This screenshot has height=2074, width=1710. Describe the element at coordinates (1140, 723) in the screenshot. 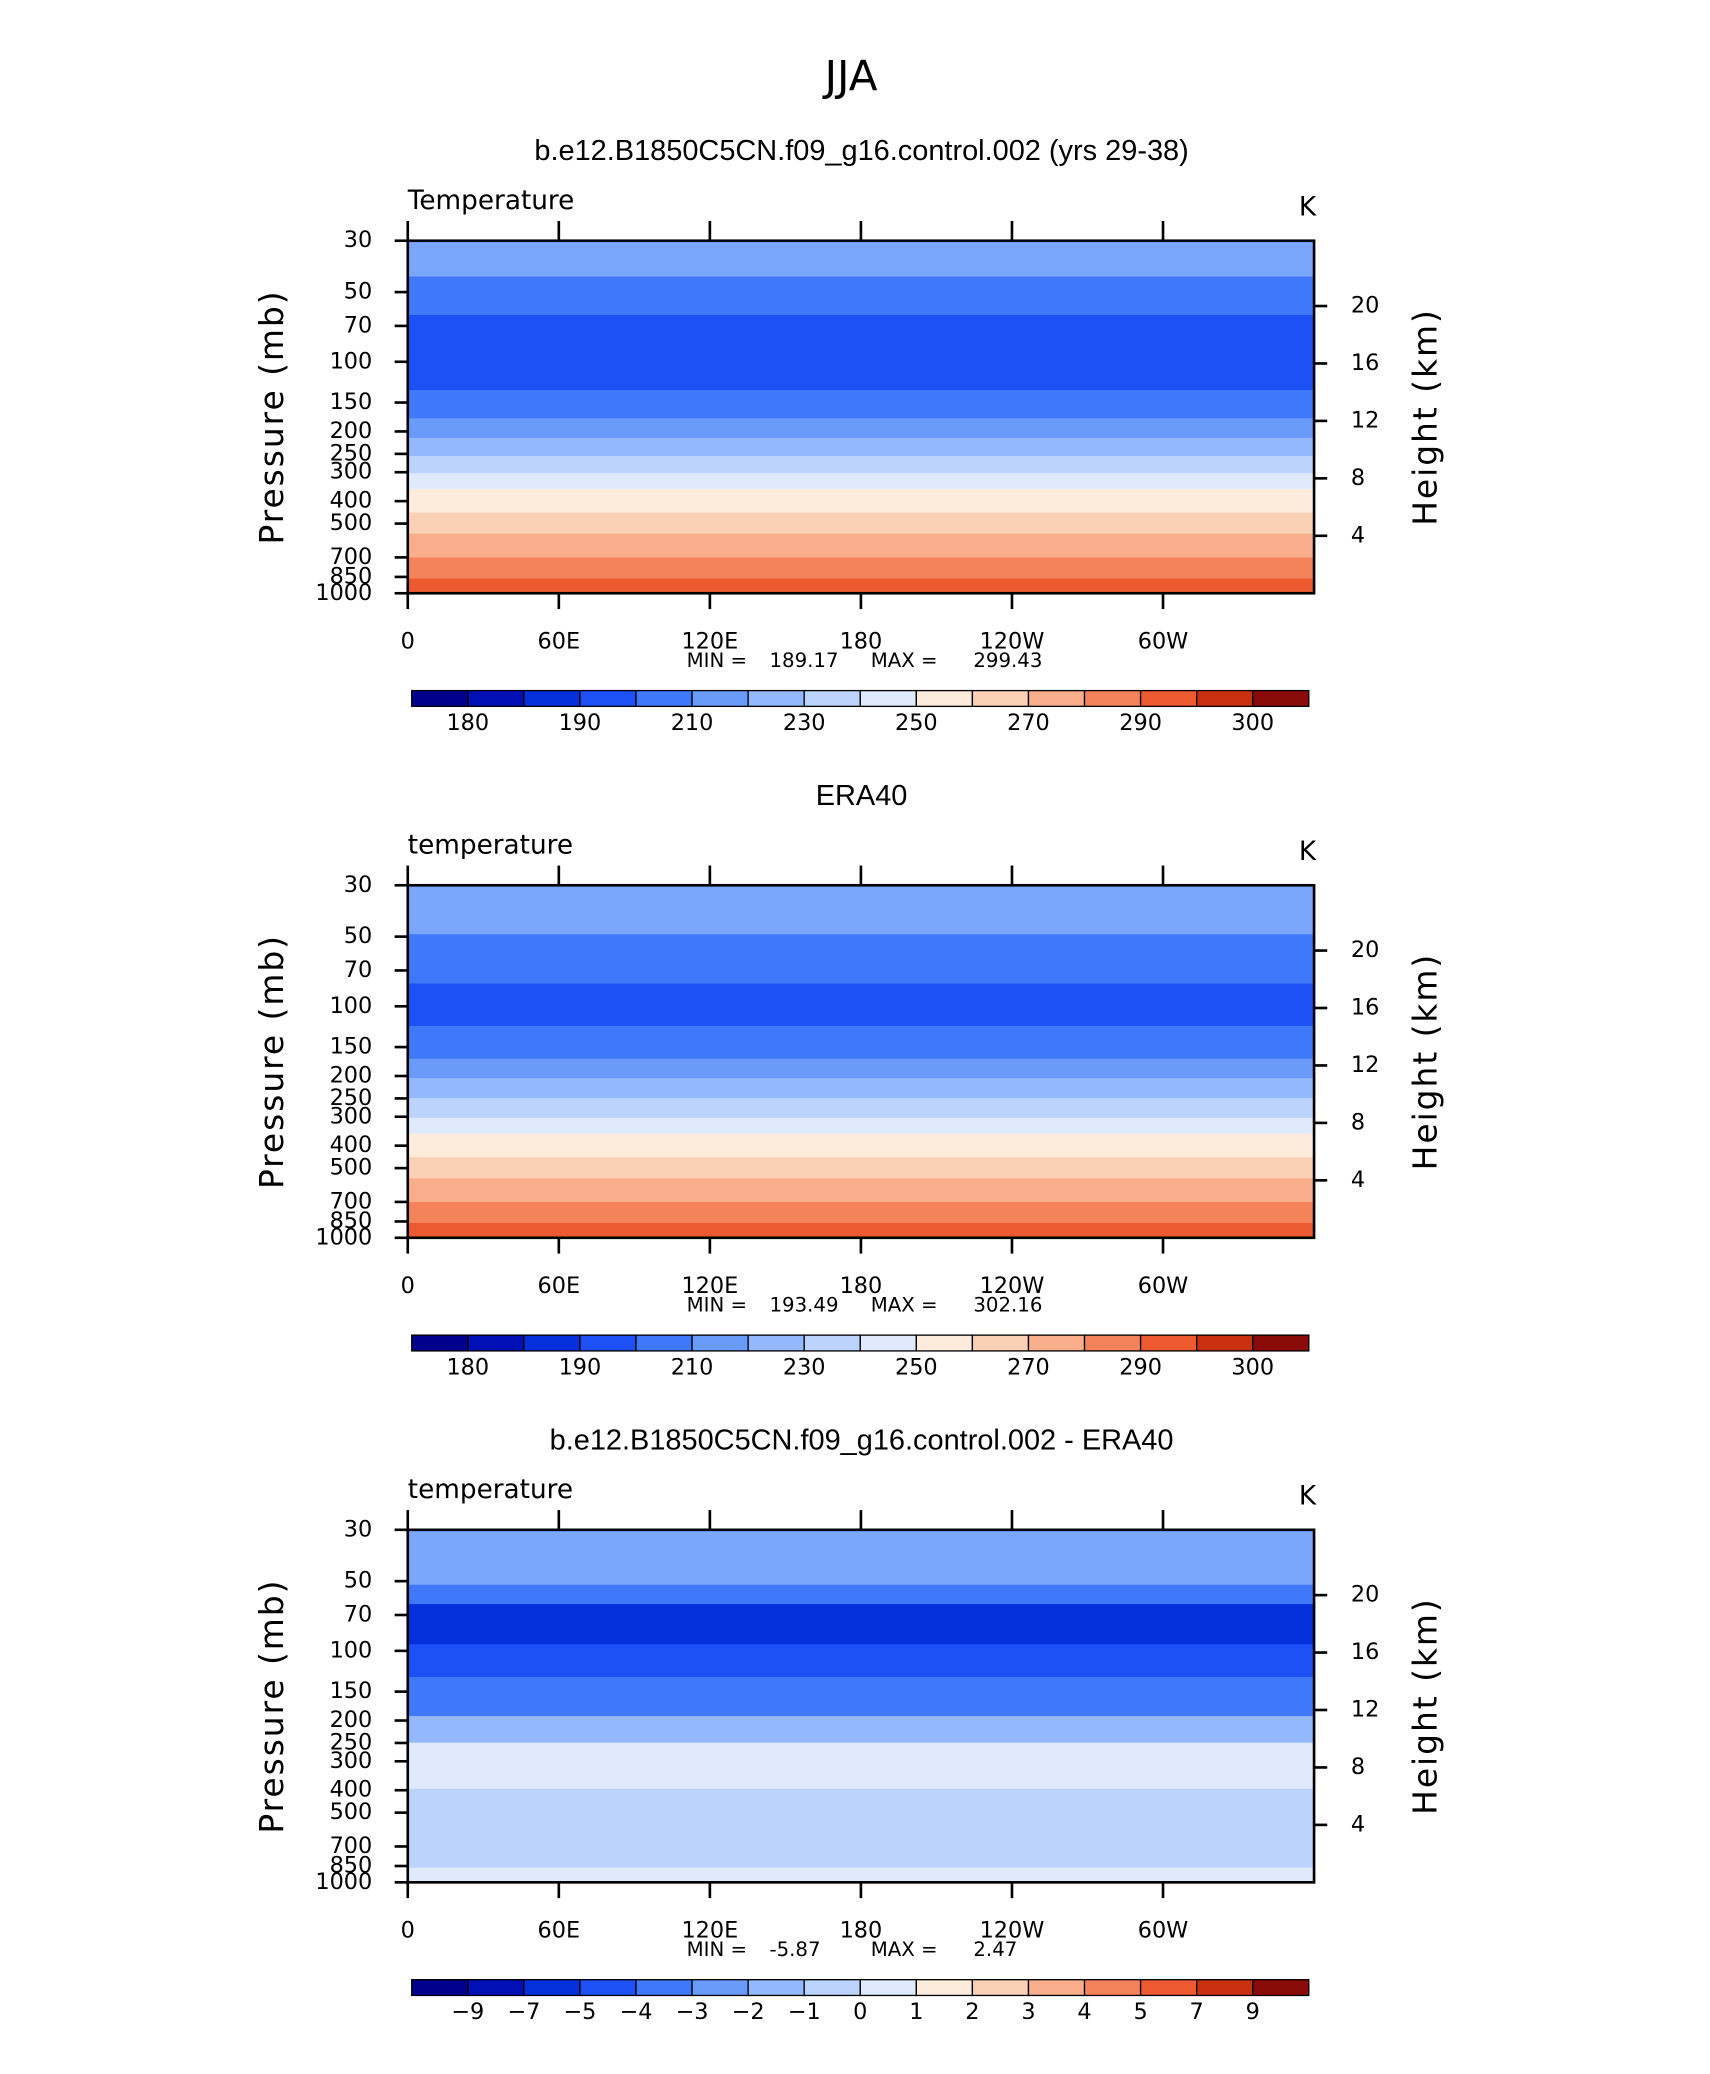

I see `colorbar-label: 290` at that location.